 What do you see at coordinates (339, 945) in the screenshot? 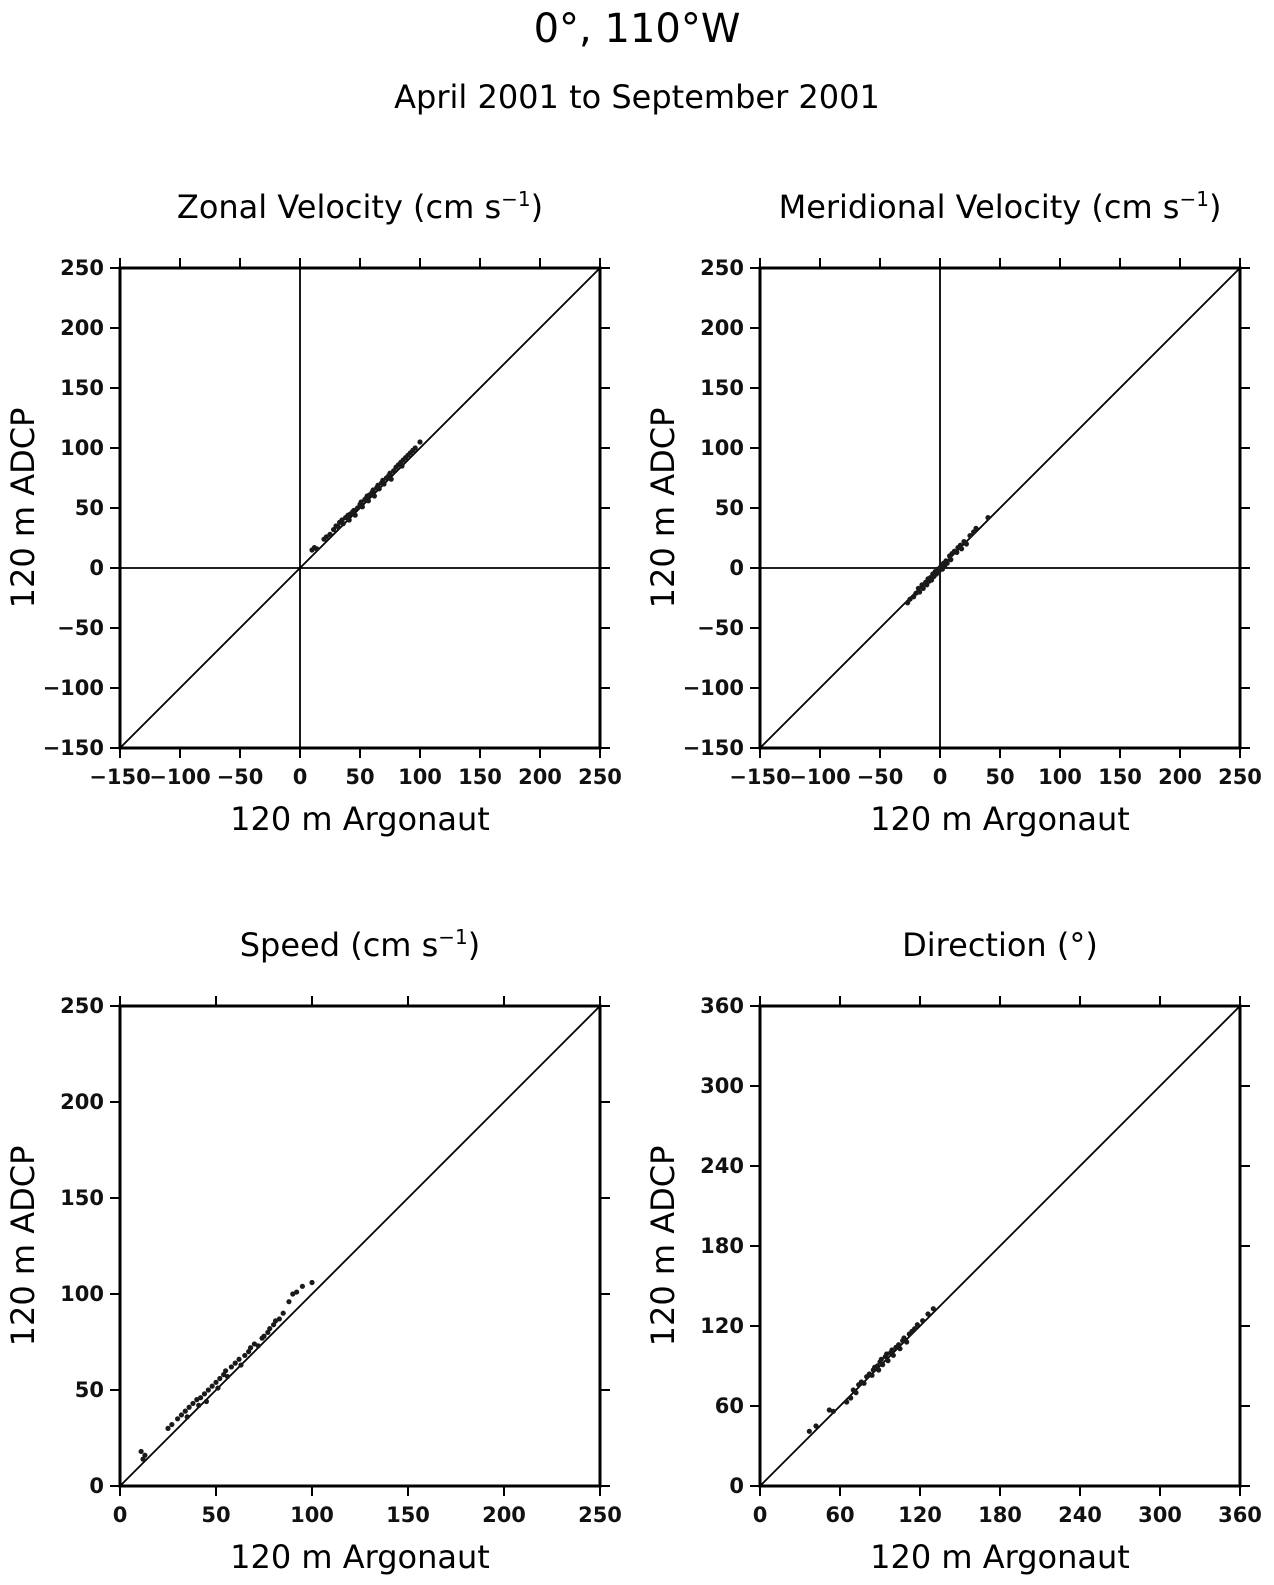
I see `panel-title-text: Speed (cm s` at bounding box center [339, 945].